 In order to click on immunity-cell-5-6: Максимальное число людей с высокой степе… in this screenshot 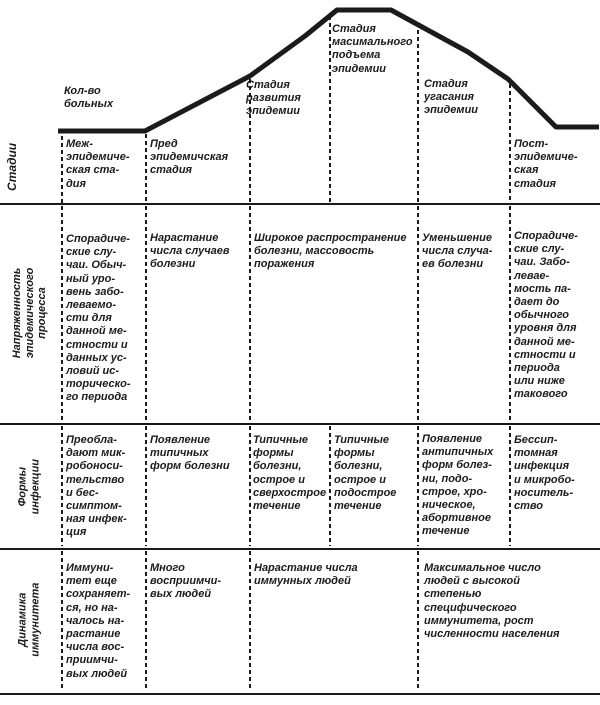, I will do `click(492, 601)`.